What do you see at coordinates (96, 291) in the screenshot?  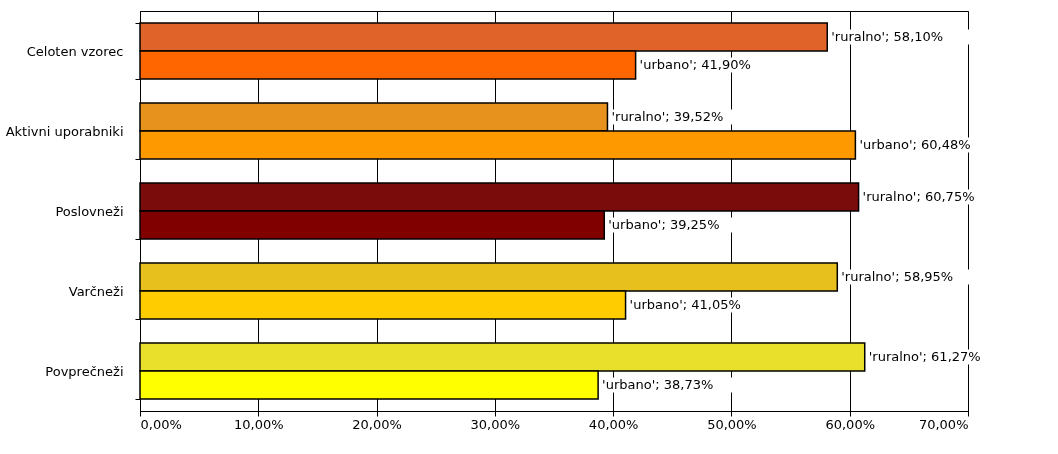 I see `y-tick-label: Varčneži` at bounding box center [96, 291].